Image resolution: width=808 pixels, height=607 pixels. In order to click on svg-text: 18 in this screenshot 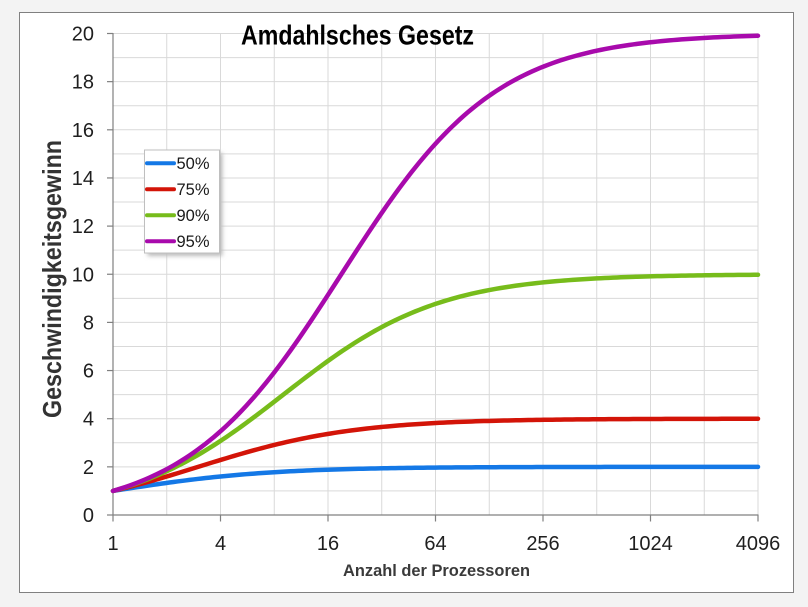, I will do `click(83, 83)`.